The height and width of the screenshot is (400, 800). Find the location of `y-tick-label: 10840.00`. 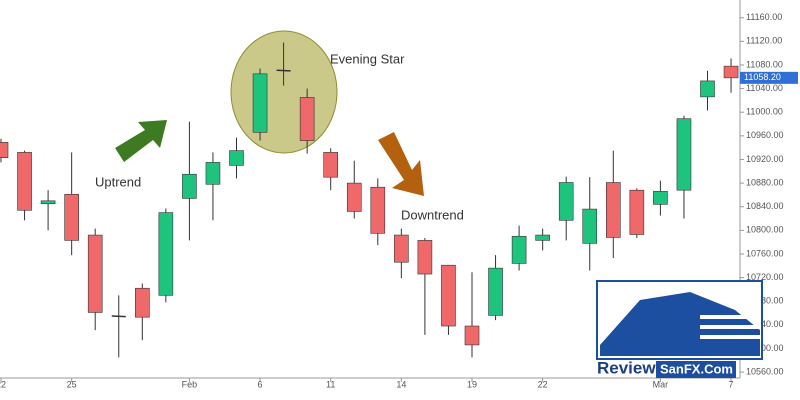

y-tick-label: 10840.00 is located at coordinates (765, 206).